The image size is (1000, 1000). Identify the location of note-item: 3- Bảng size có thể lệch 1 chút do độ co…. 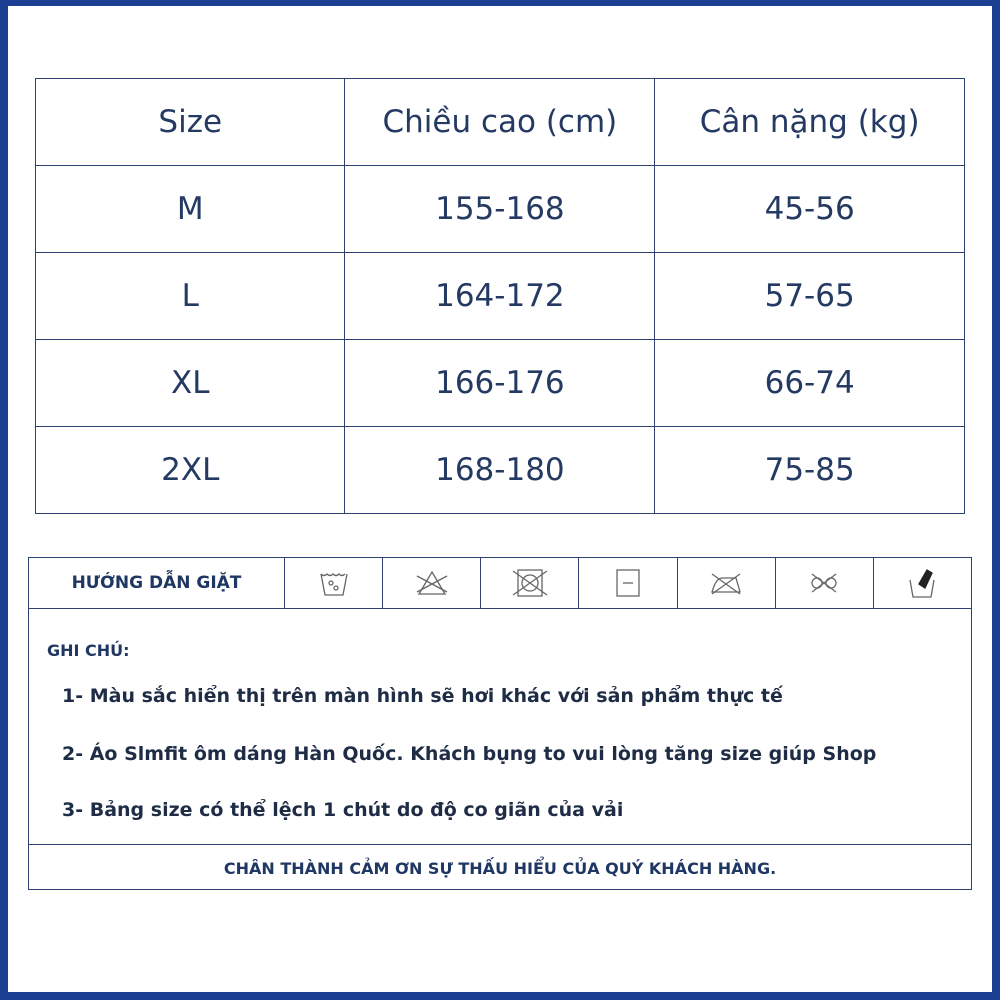
(343, 810).